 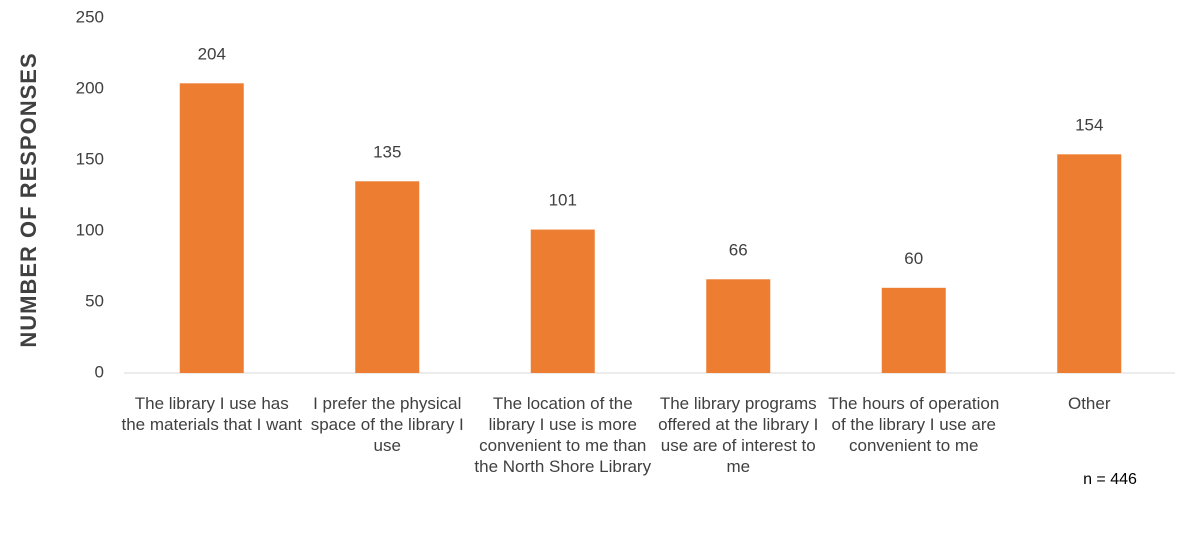 What do you see at coordinates (913, 258) in the screenshot?
I see `data-label: 60` at bounding box center [913, 258].